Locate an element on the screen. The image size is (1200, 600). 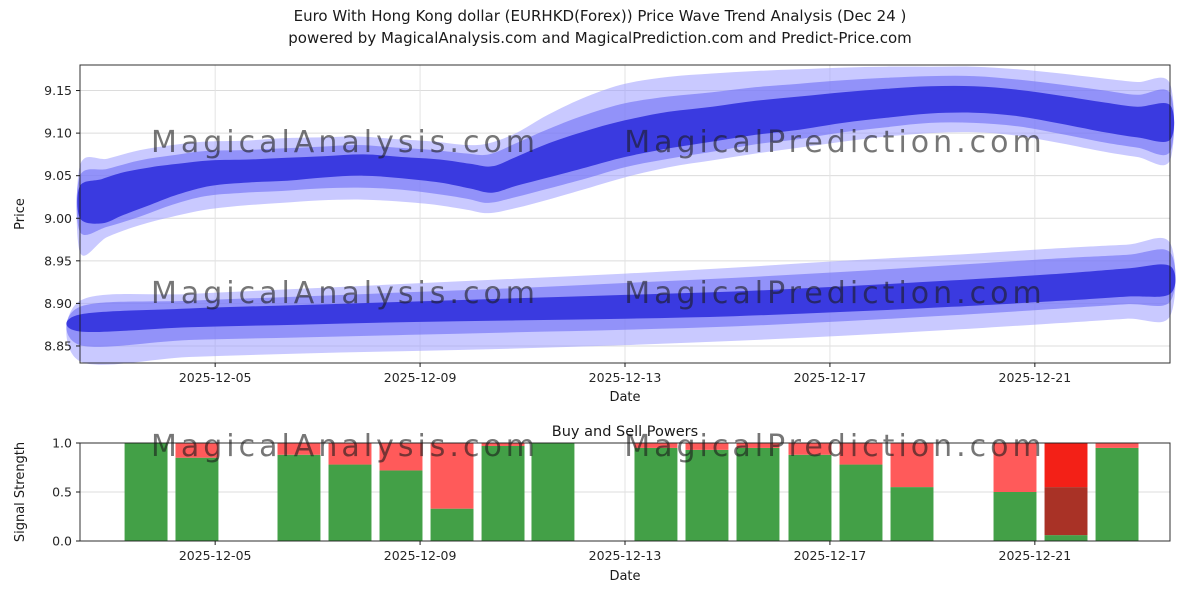
signal-bar-segment-sell_strong is located at coordinates (1066, 465).